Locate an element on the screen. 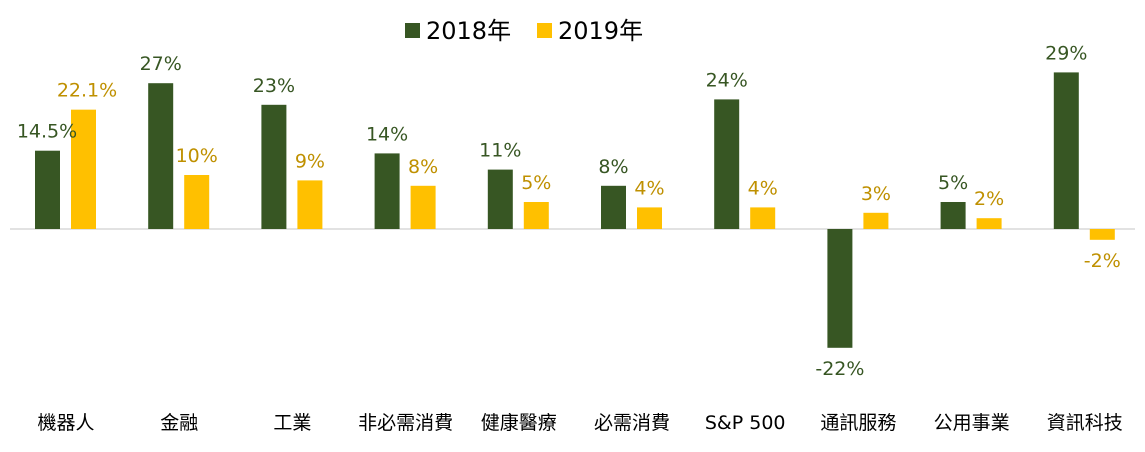  category-label-7: 通訊服務 is located at coordinates (858, 423).